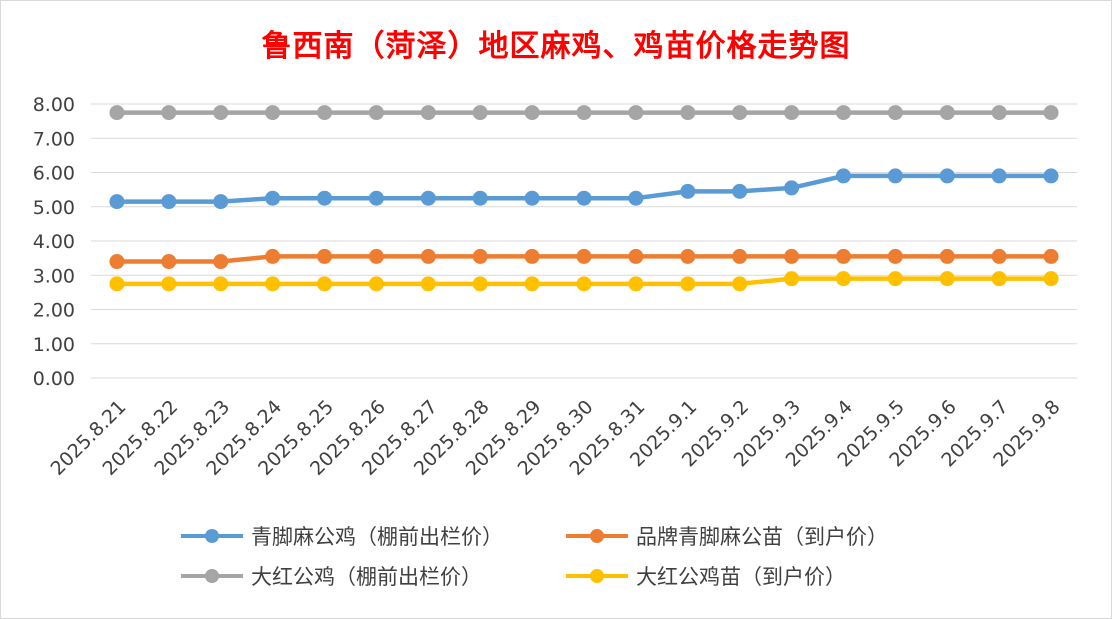 The height and width of the screenshot is (619, 1112). Describe the element at coordinates (377, 537) in the screenshot. I see `legend-label-series-0: 青脚麻公鸡（棚前出栏价）` at that location.